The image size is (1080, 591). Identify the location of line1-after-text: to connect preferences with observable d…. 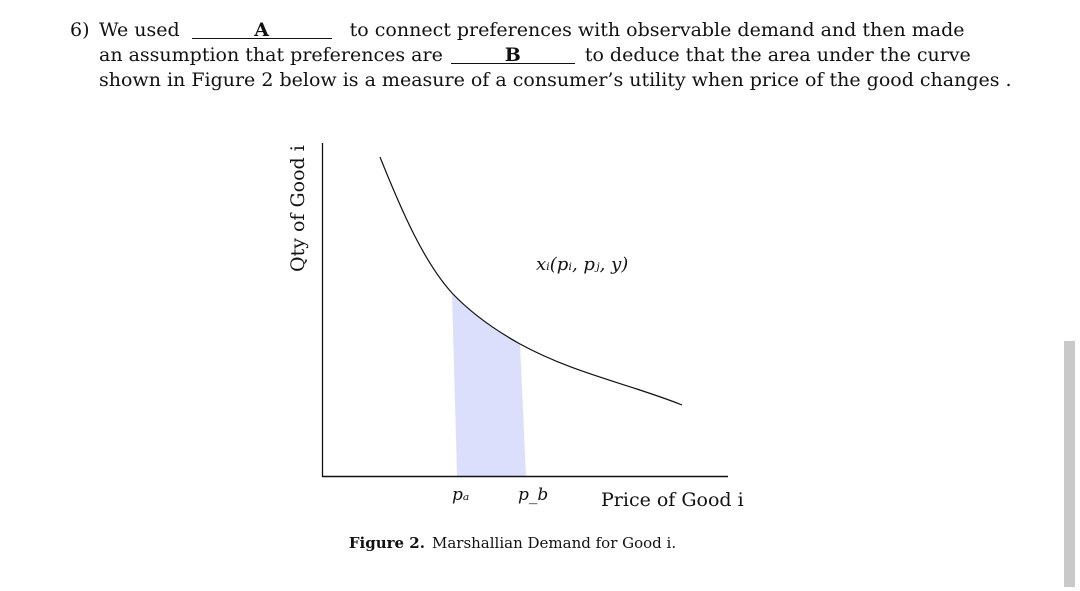
(657, 30).